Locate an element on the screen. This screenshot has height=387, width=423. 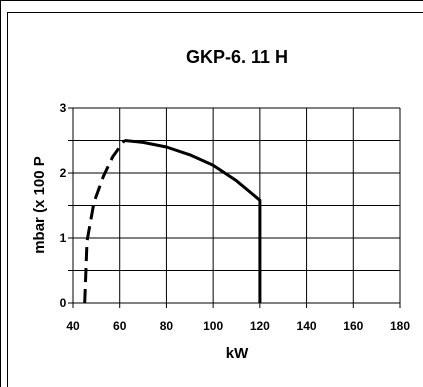
chart-title: GKP-6. 11 H is located at coordinates (237, 57).